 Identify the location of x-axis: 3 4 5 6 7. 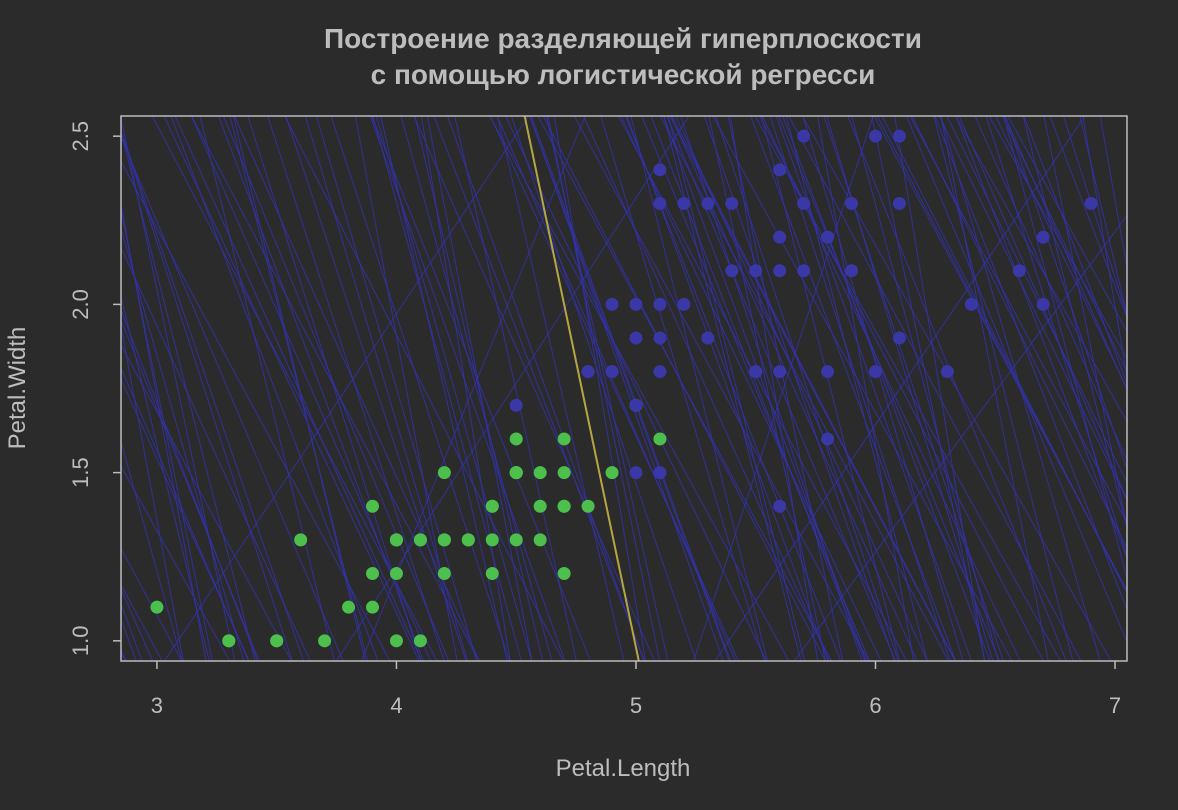
(636, 689).